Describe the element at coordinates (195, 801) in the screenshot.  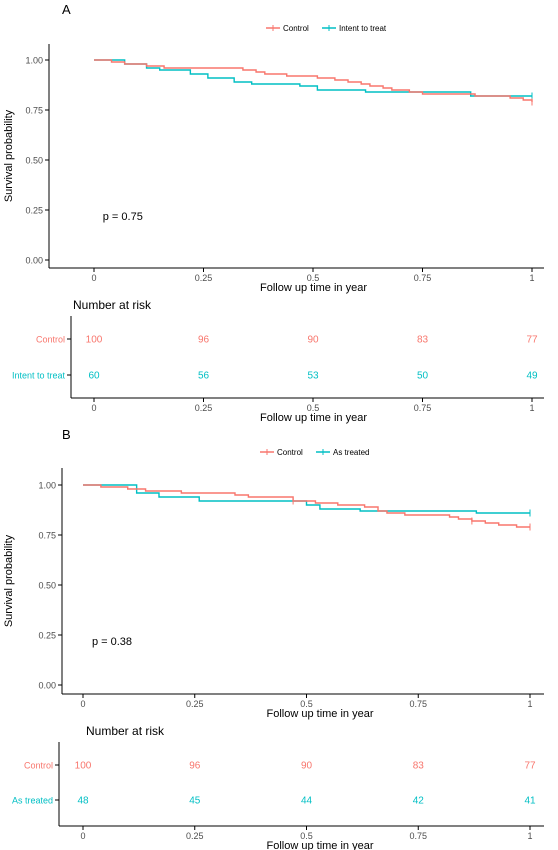
I see `risk-count: 45` at that location.